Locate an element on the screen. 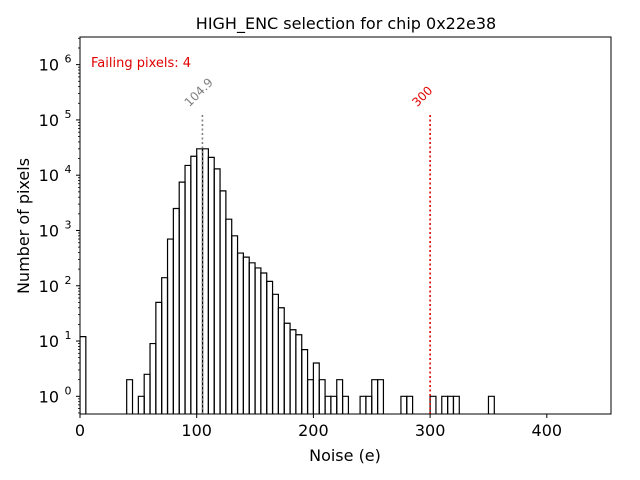 This screenshot has width=640, height=480. y-tick-exponent: 2 is located at coordinates (68, 280).